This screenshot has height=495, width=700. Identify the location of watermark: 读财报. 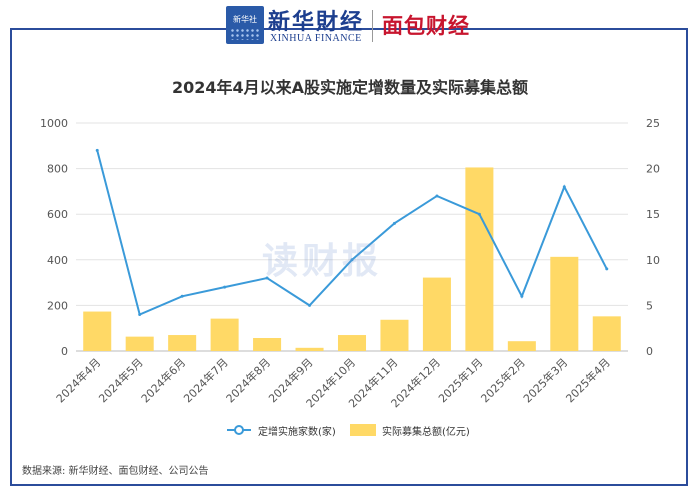
(322, 261).